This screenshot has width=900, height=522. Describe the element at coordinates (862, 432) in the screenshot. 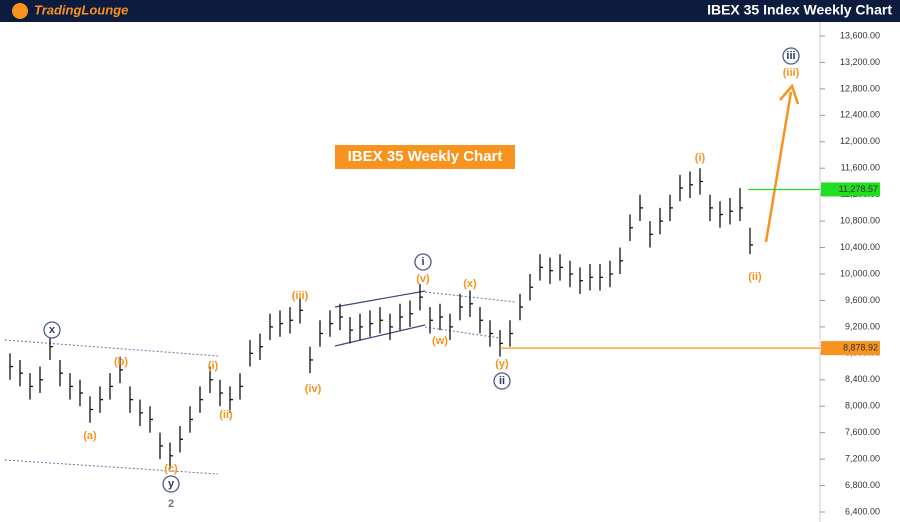

I see `y-tick-label: 7,600.00` at that location.